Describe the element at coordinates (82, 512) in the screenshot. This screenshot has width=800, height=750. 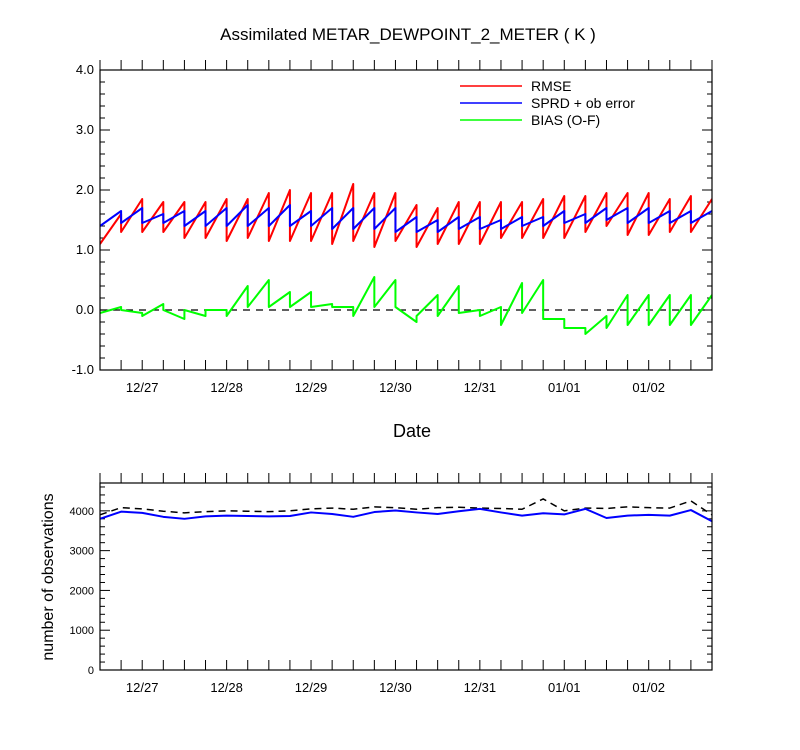
I see `y-tick-label: 4000` at that location.